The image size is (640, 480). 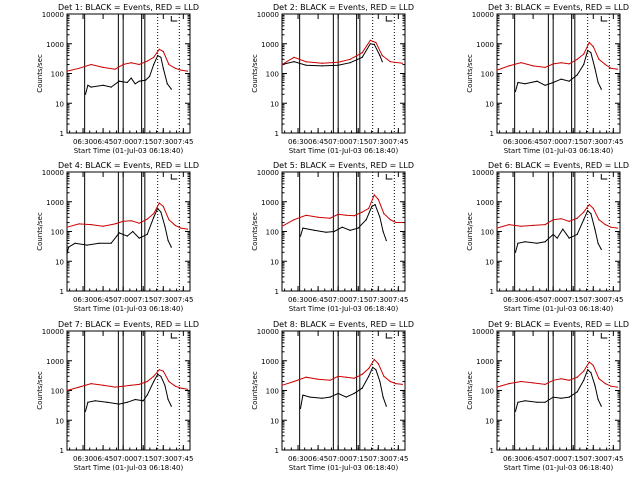 I want to click on chart-title: Det 4: BLACK = Events, RED = LLD, so click(x=128, y=165).